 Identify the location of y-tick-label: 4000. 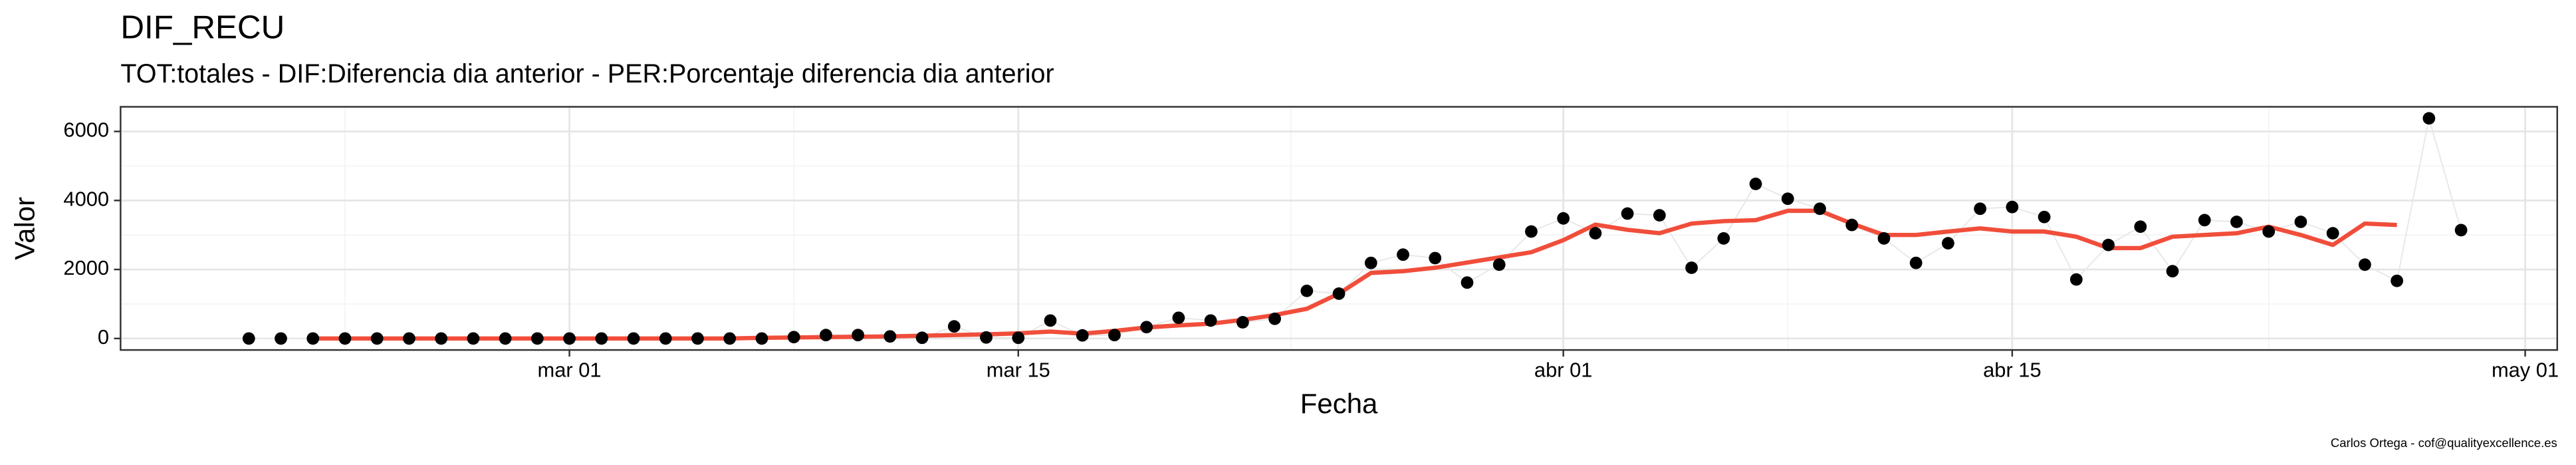
(86, 198).